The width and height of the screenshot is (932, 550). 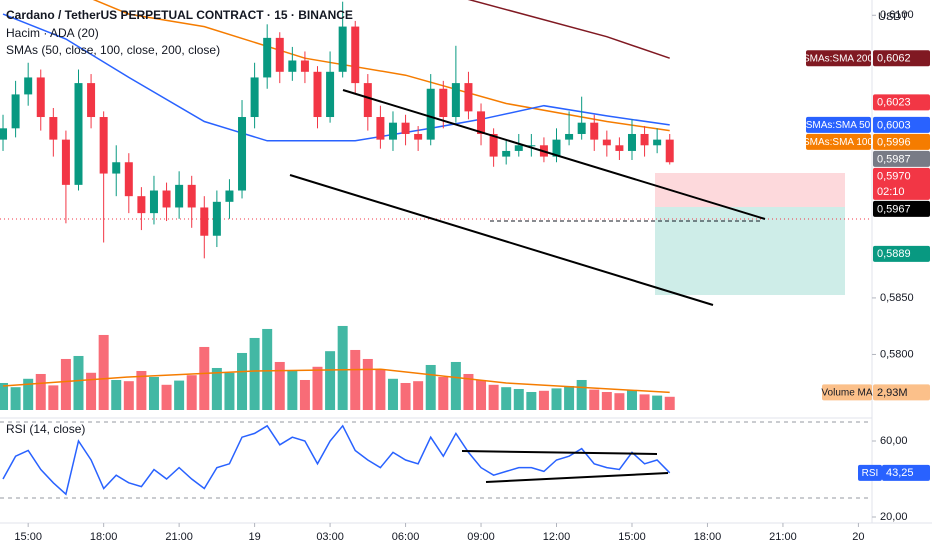 I want to click on rsi-trend-bottom, so click(x=577, y=477).